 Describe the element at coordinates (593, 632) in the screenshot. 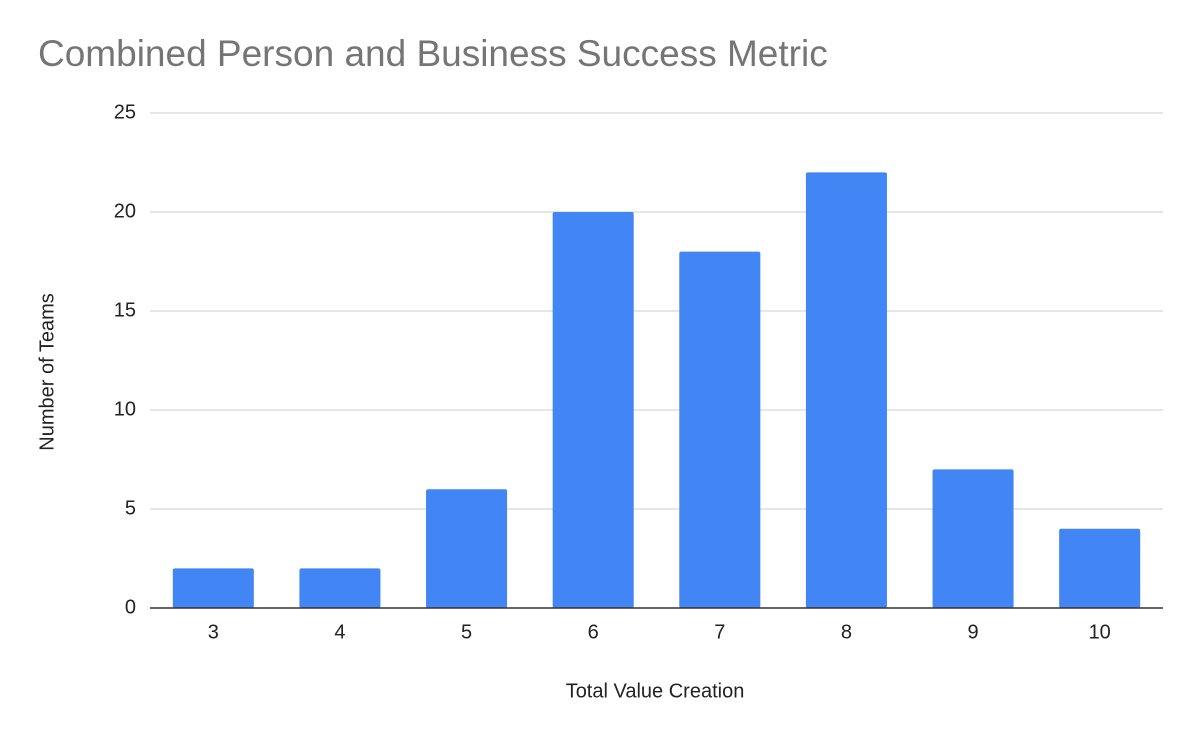

I see `x-tick-label: 6` at that location.